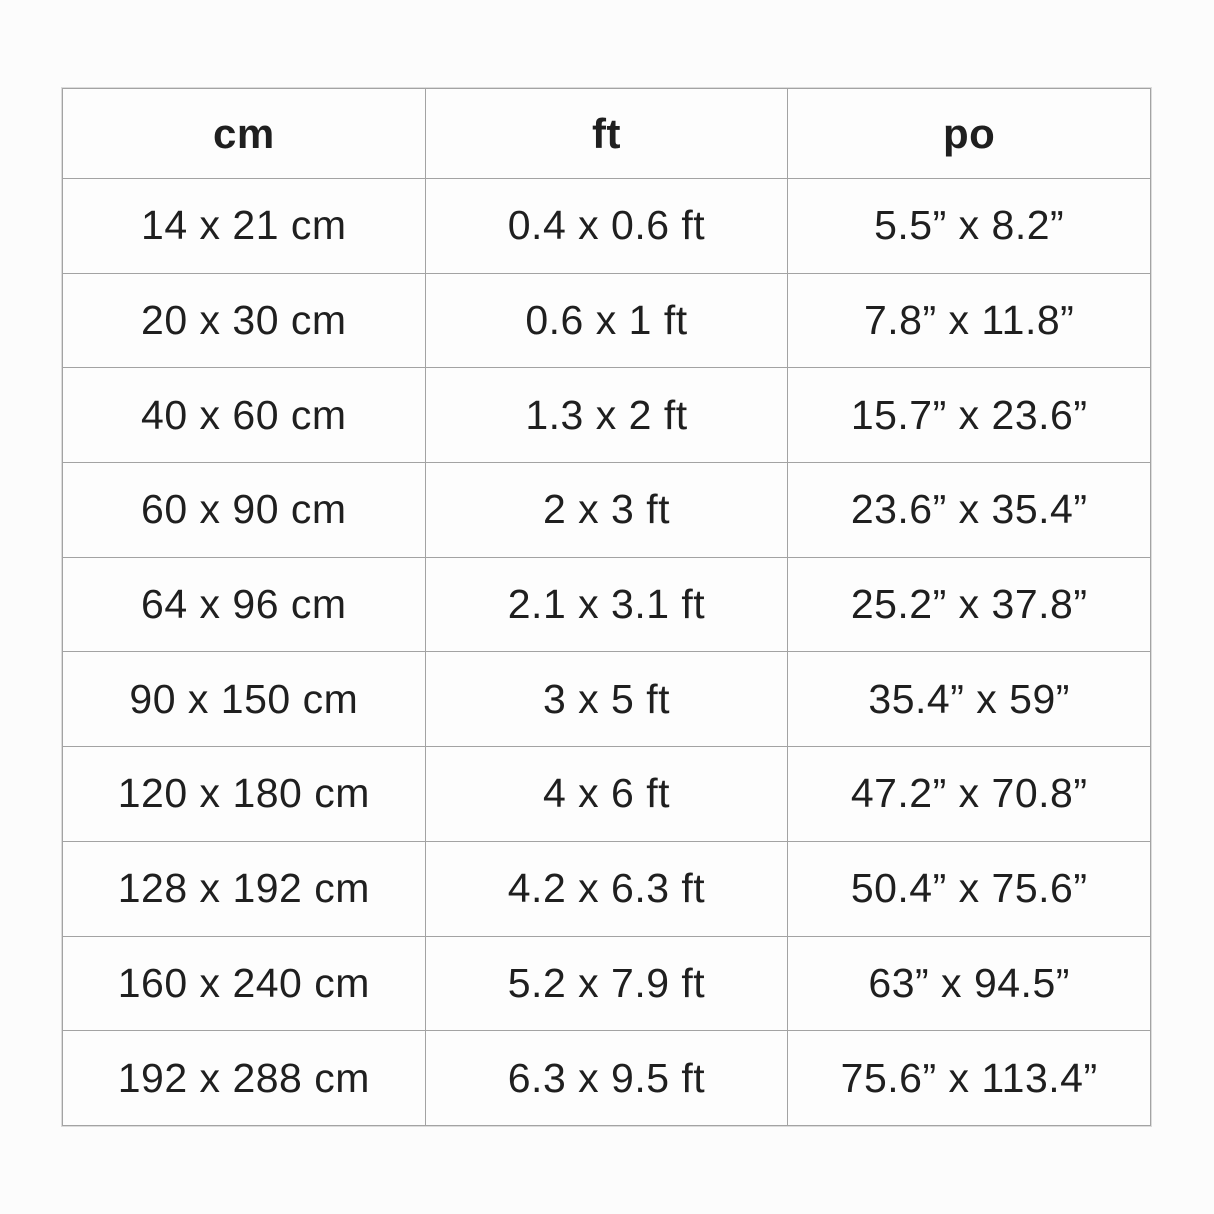 This screenshot has width=1214, height=1214. Describe the element at coordinates (244, 888) in the screenshot. I see `cell-cm: 128 x 192 cm` at that location.